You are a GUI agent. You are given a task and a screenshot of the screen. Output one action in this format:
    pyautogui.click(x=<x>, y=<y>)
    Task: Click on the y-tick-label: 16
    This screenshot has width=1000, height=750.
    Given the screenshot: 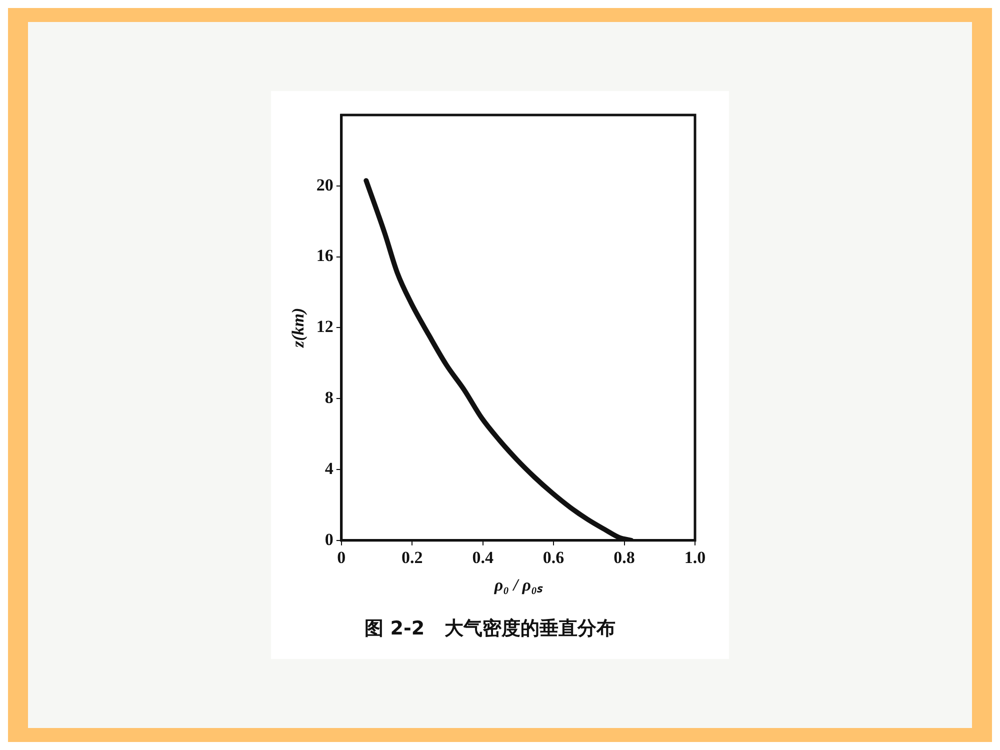 What is the action you would take?
    pyautogui.click(x=325, y=256)
    